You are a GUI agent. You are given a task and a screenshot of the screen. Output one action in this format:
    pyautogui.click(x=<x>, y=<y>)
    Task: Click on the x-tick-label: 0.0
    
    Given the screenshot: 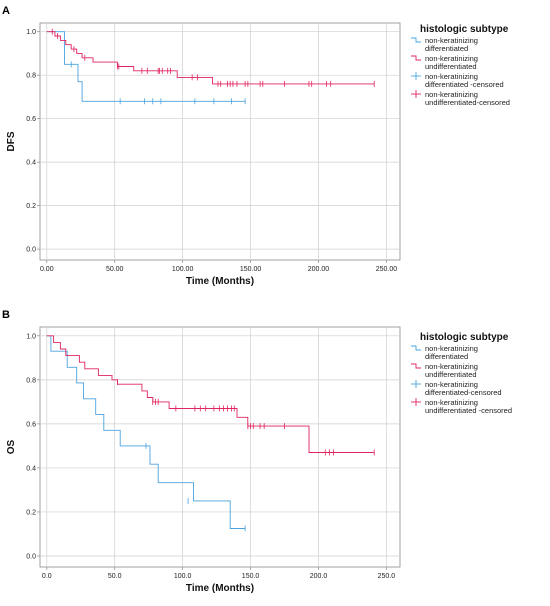 What is the action you would take?
    pyautogui.click(x=47, y=576)
    